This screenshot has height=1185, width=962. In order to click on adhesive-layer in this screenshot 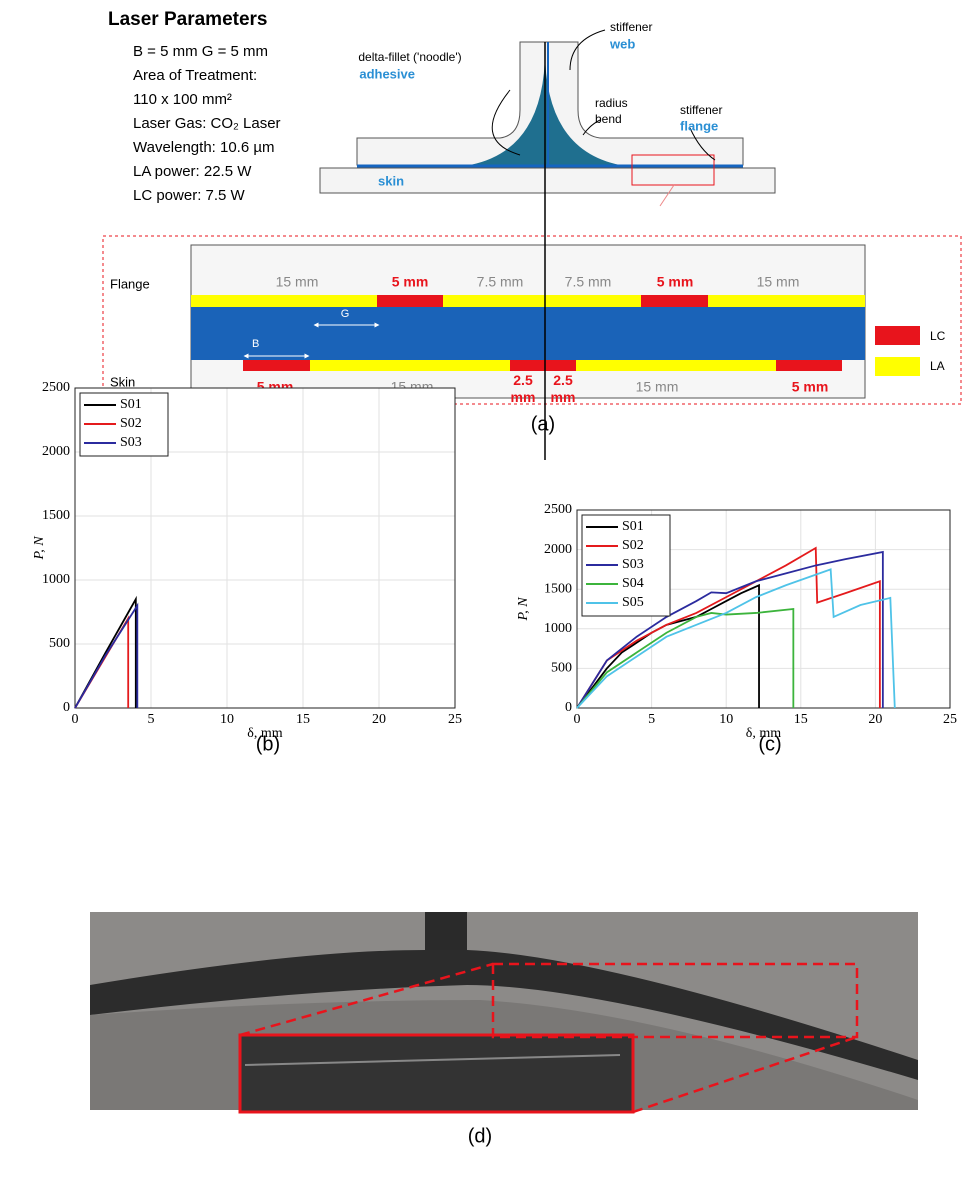, I will do `click(528, 333)`.